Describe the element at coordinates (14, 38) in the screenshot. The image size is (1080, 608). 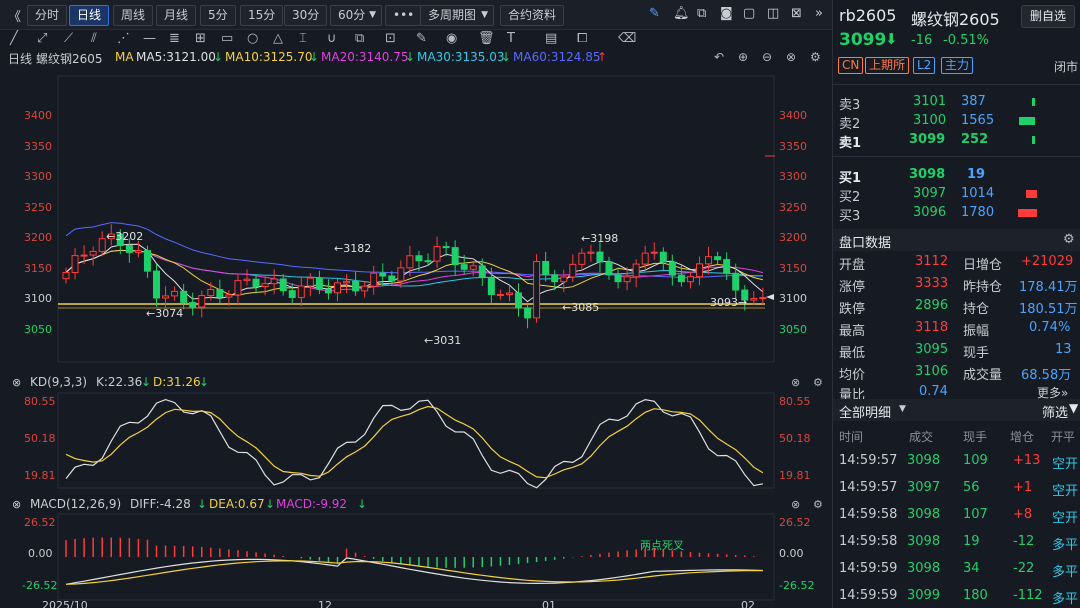
I see `line-tool-icon: ╱` at that location.